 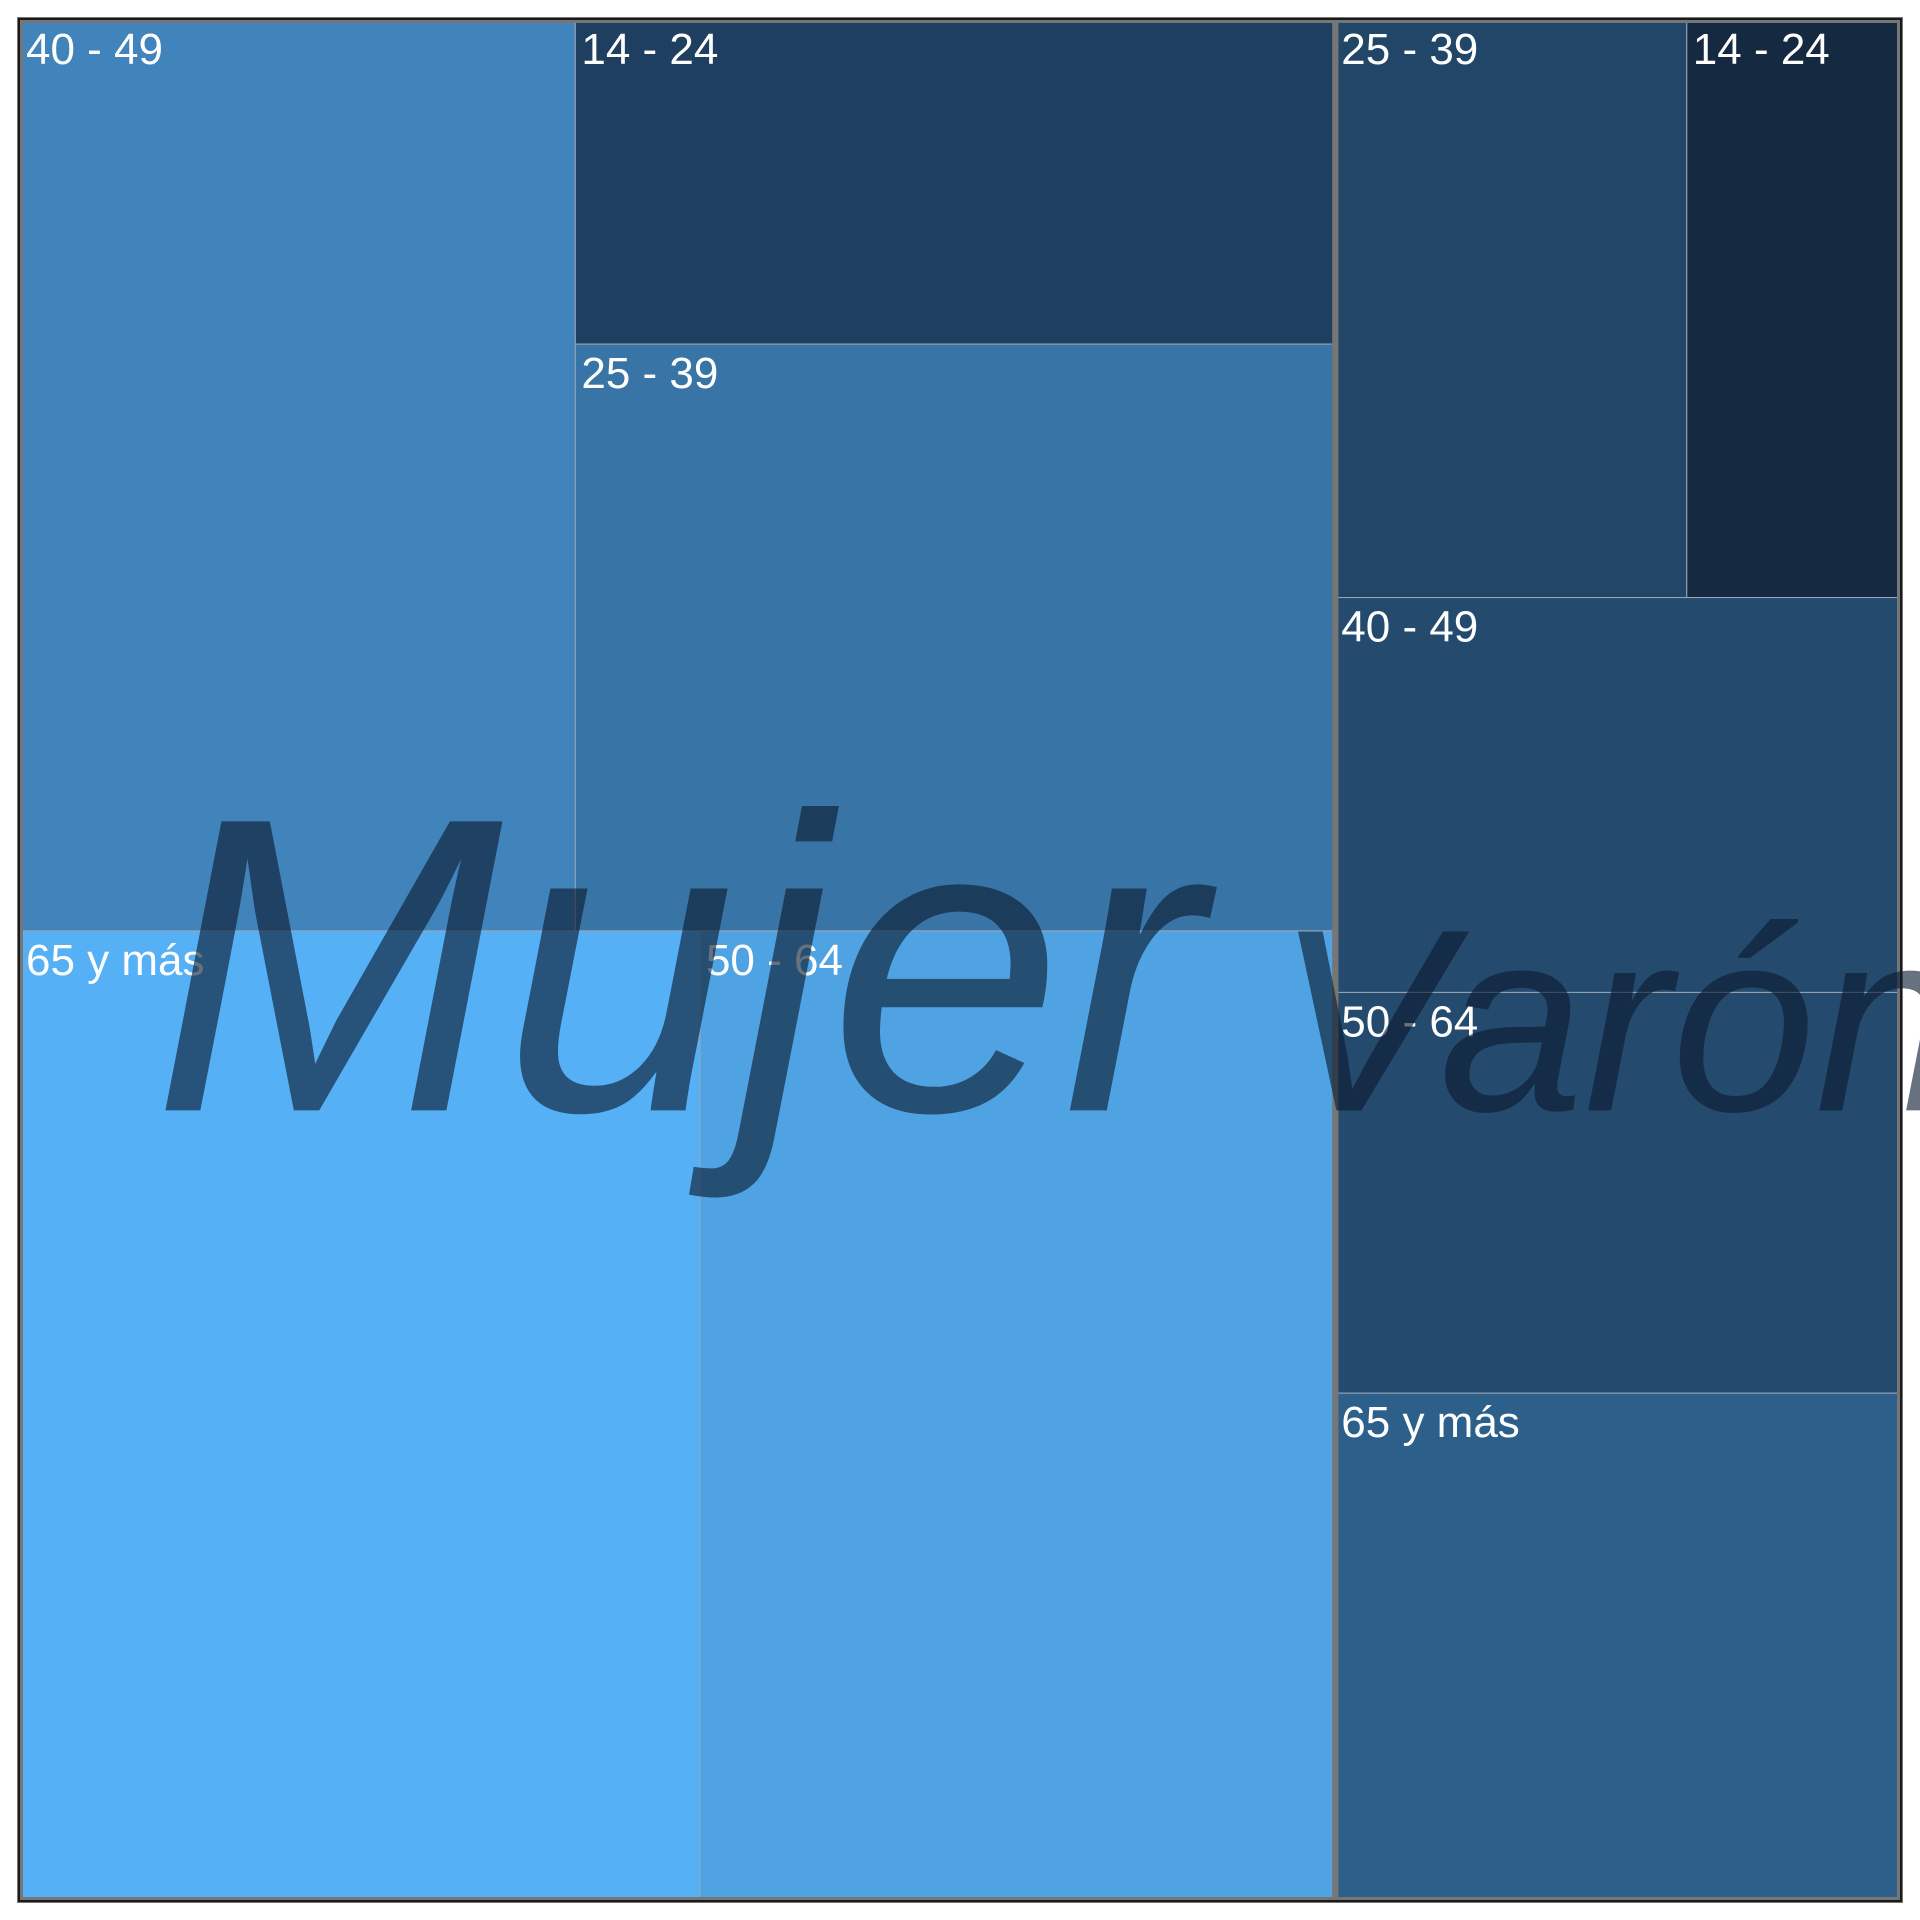 I want to click on group-label-varon: Varón, so click(x=1598, y=1021).